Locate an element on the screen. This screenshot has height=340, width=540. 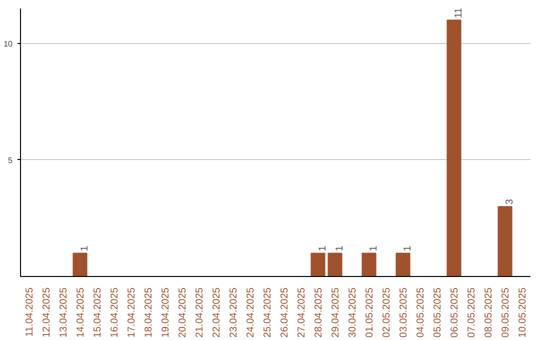
x-tick-label: 29.04.2025 is located at coordinates (336, 312).